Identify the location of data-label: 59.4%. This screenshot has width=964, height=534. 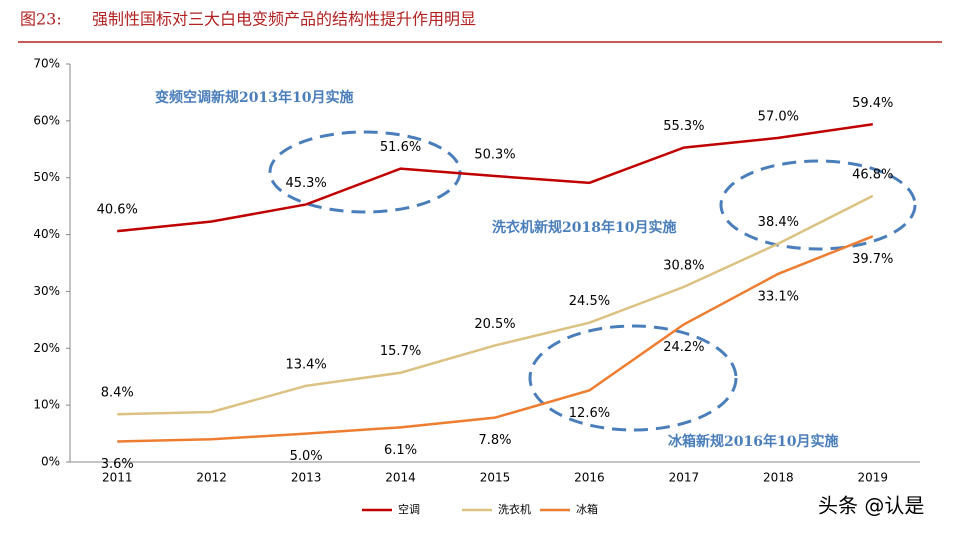
(872, 103).